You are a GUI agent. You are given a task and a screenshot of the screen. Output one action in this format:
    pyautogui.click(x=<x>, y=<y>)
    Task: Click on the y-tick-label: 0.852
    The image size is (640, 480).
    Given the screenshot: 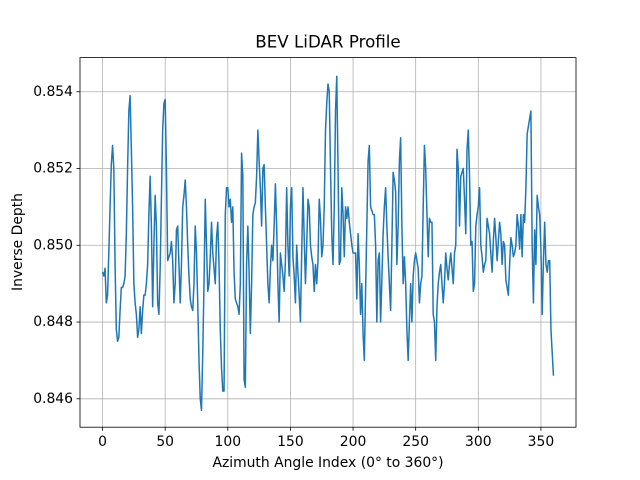 What is the action you would take?
    pyautogui.click(x=53, y=169)
    